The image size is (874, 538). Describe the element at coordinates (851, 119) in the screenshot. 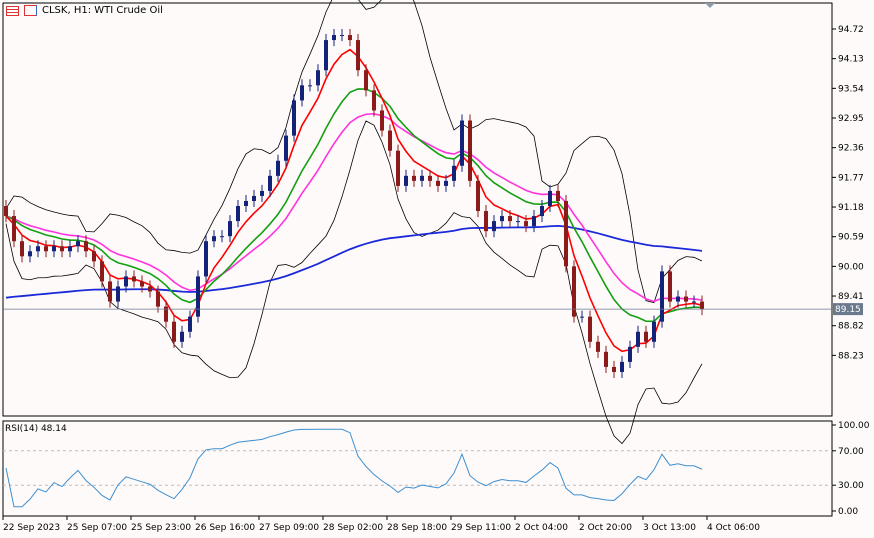

I see `y-tick-label: 92.95` at that location.